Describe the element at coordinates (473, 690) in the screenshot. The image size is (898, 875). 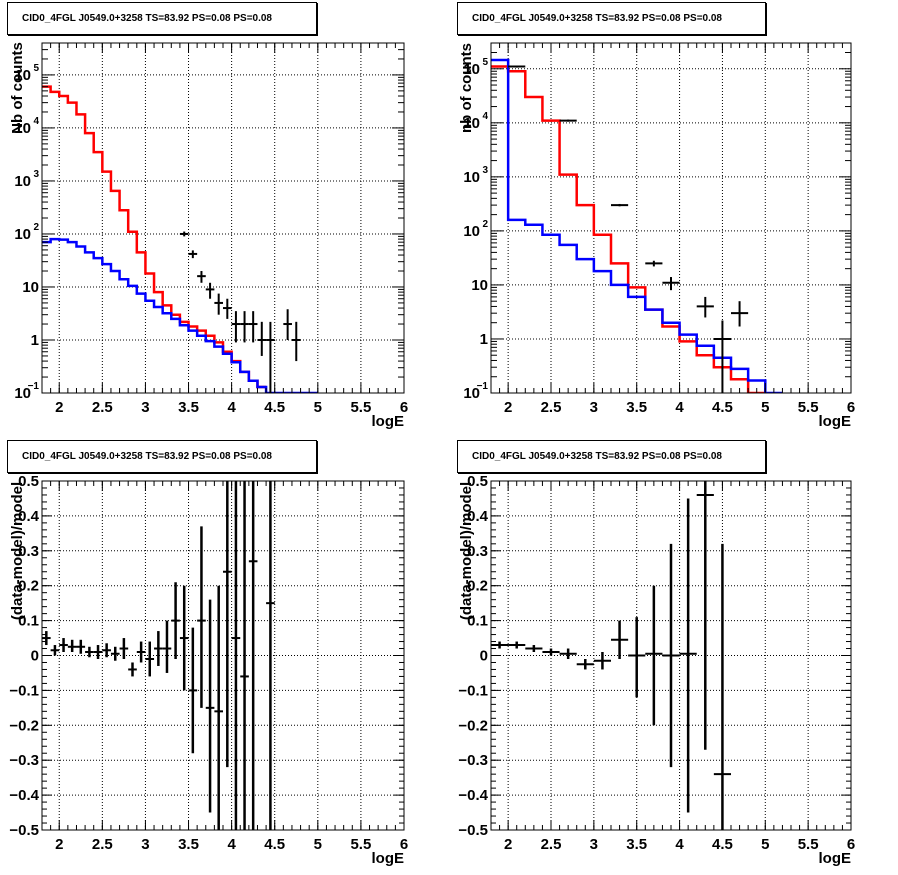
I see `y-tick-label: −0.1` at that location.